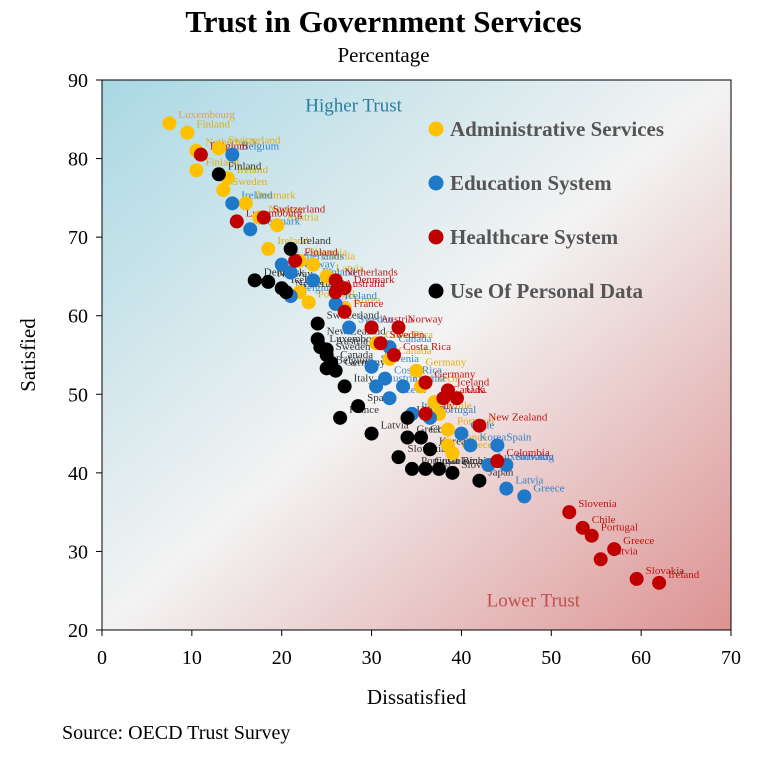  Describe the element at coordinates (604, 520) in the screenshot. I see `point-label: Chile` at that location.